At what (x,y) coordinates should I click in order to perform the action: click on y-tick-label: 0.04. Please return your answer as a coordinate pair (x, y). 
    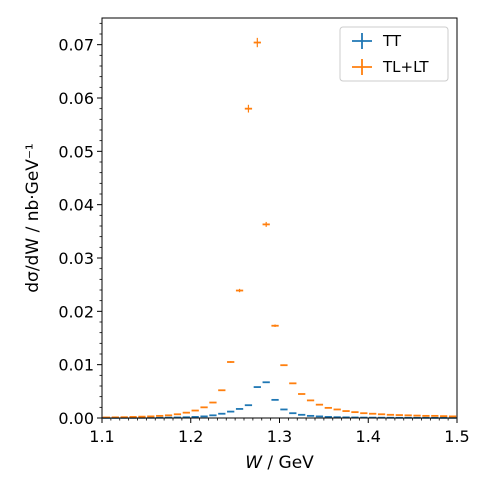
    Looking at the image, I should click on (76, 205).